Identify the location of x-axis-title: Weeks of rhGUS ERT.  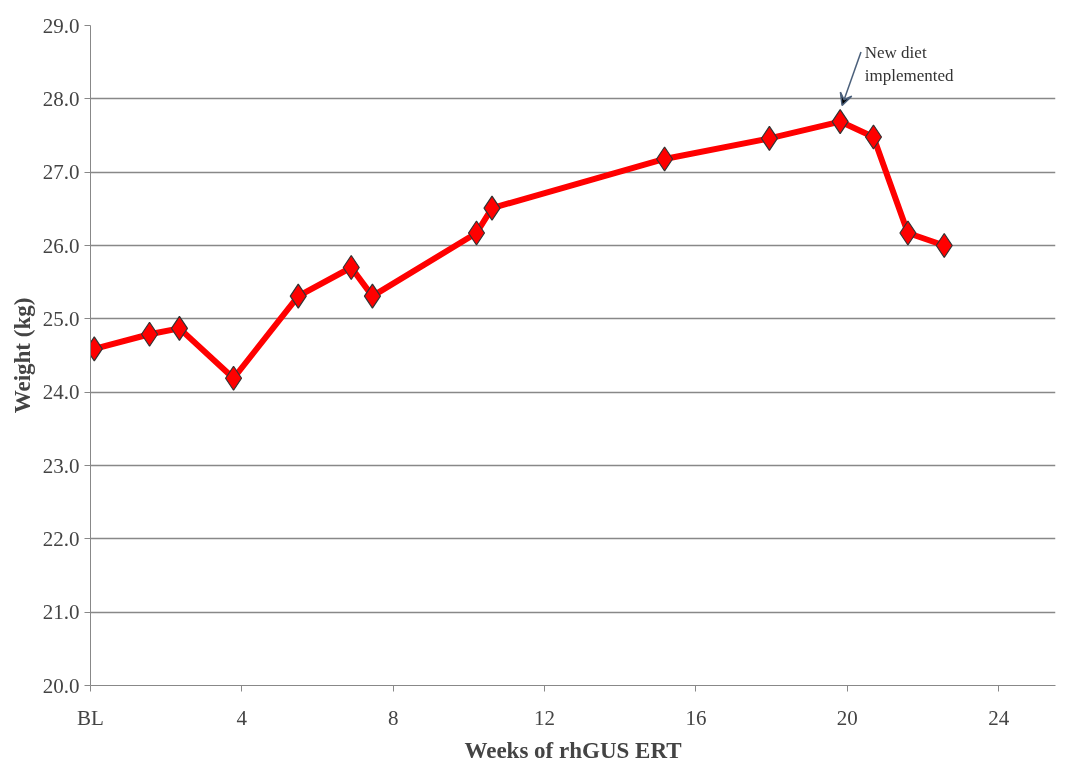
(573, 750).